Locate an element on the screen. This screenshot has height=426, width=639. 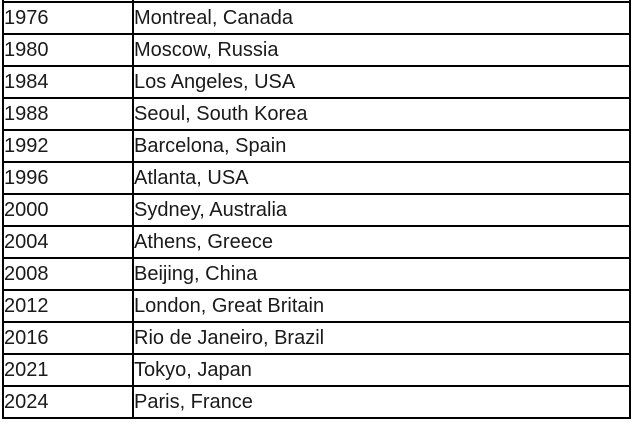
host-cell: Sydney, Australia is located at coordinates (381, 210).